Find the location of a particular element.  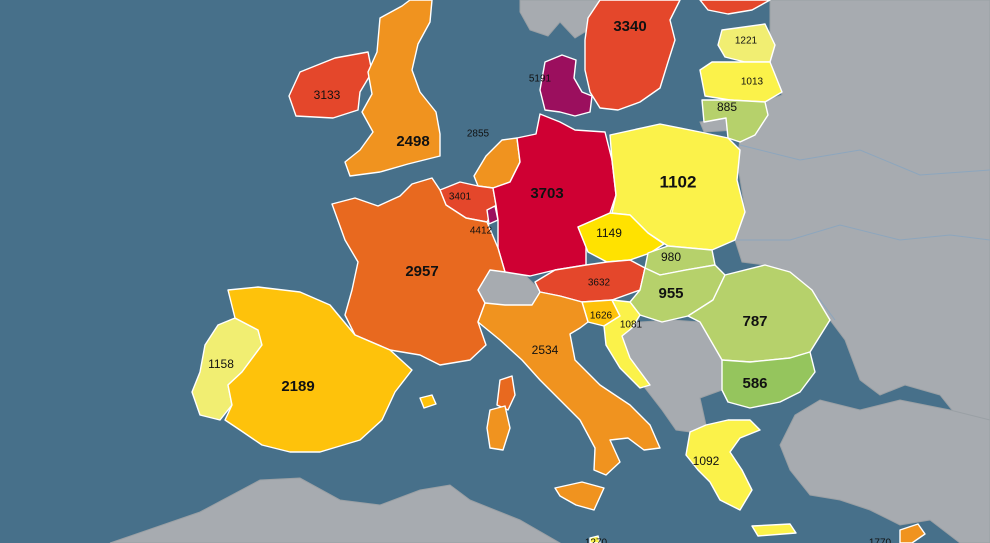

country-cyprus is located at coordinates (912, 533).